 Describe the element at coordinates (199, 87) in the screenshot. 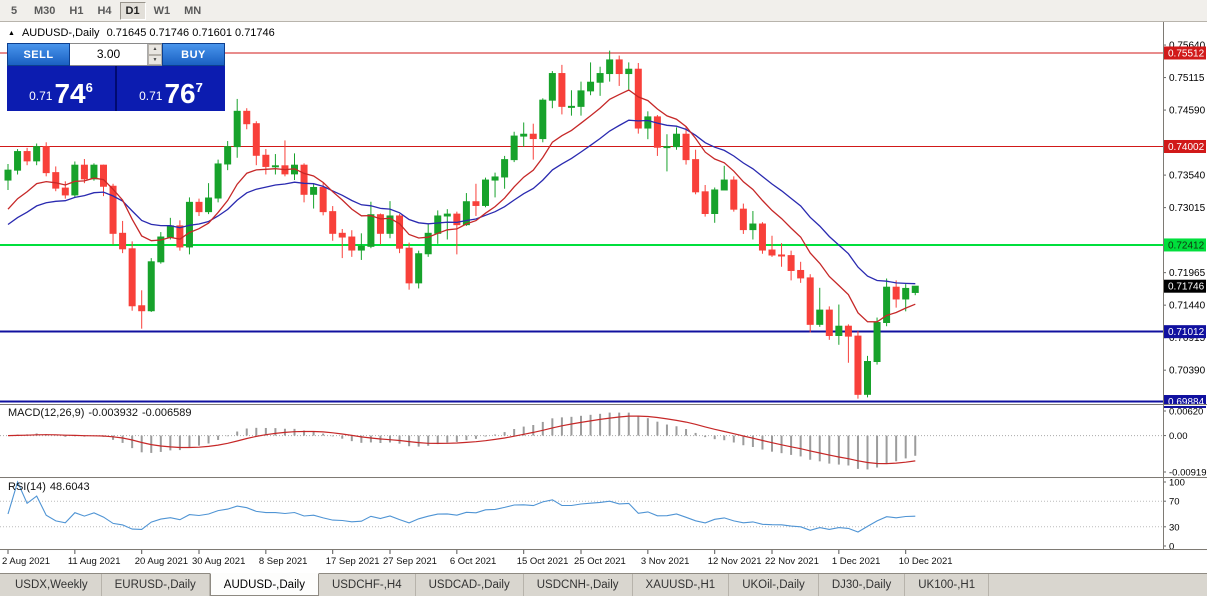

I see `buy-price-pipette: 7` at that location.